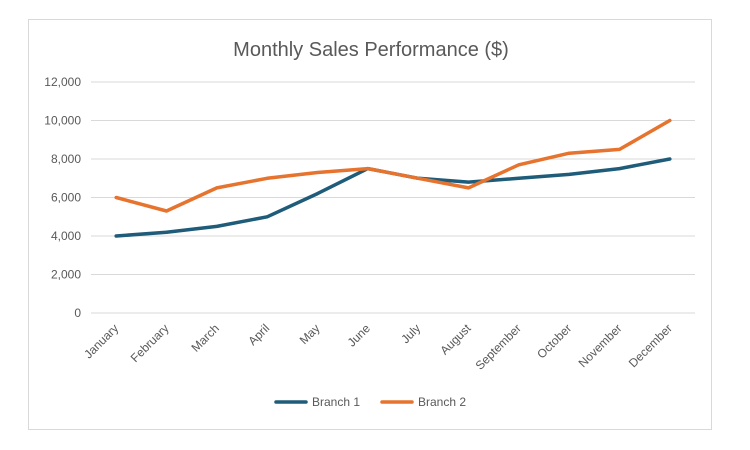 Image resolution: width=750 pixels, height=450 pixels. What do you see at coordinates (600, 345) in the screenshot?
I see `x-tick-label: November` at bounding box center [600, 345].